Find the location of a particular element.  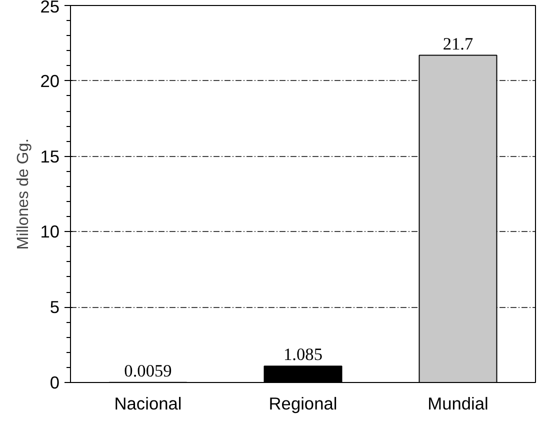

bar is located at coordinates (303, 374).